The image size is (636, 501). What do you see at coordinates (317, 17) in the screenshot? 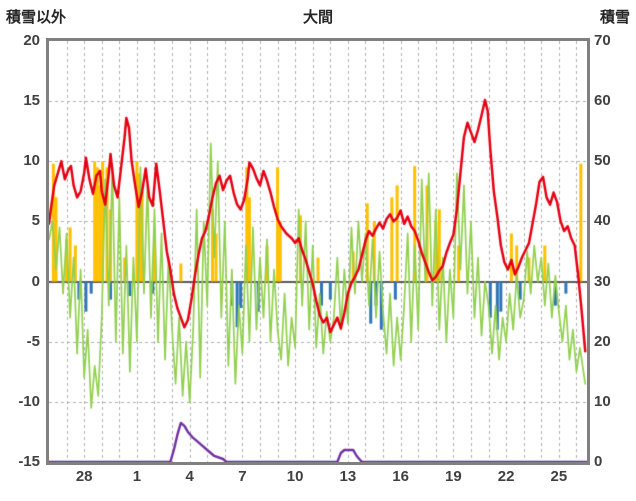
I see `chart-title: 大間` at bounding box center [317, 17].